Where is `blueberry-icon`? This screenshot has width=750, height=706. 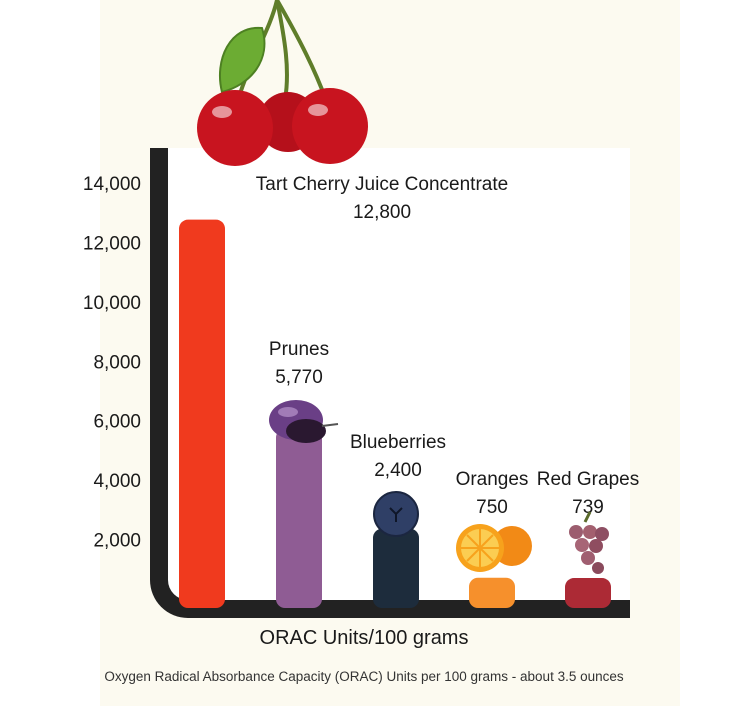
blueberry-icon is located at coordinates (396, 514).